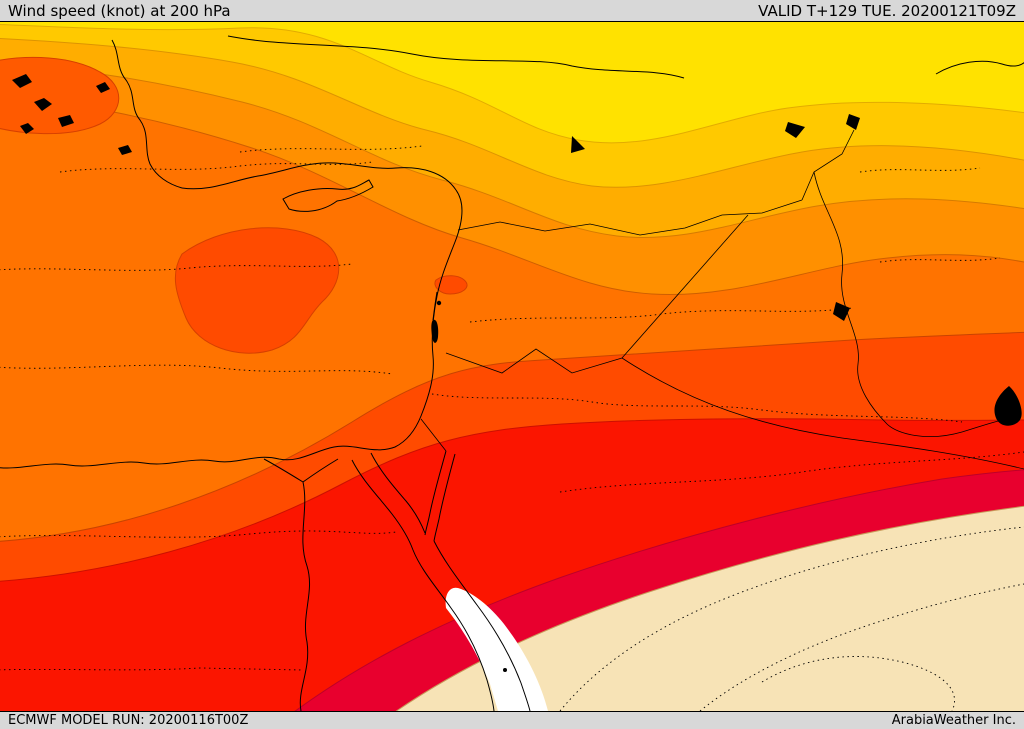 The width and height of the screenshot is (1024, 729). I want to click on border-iran-iraq, so click(913, 304).